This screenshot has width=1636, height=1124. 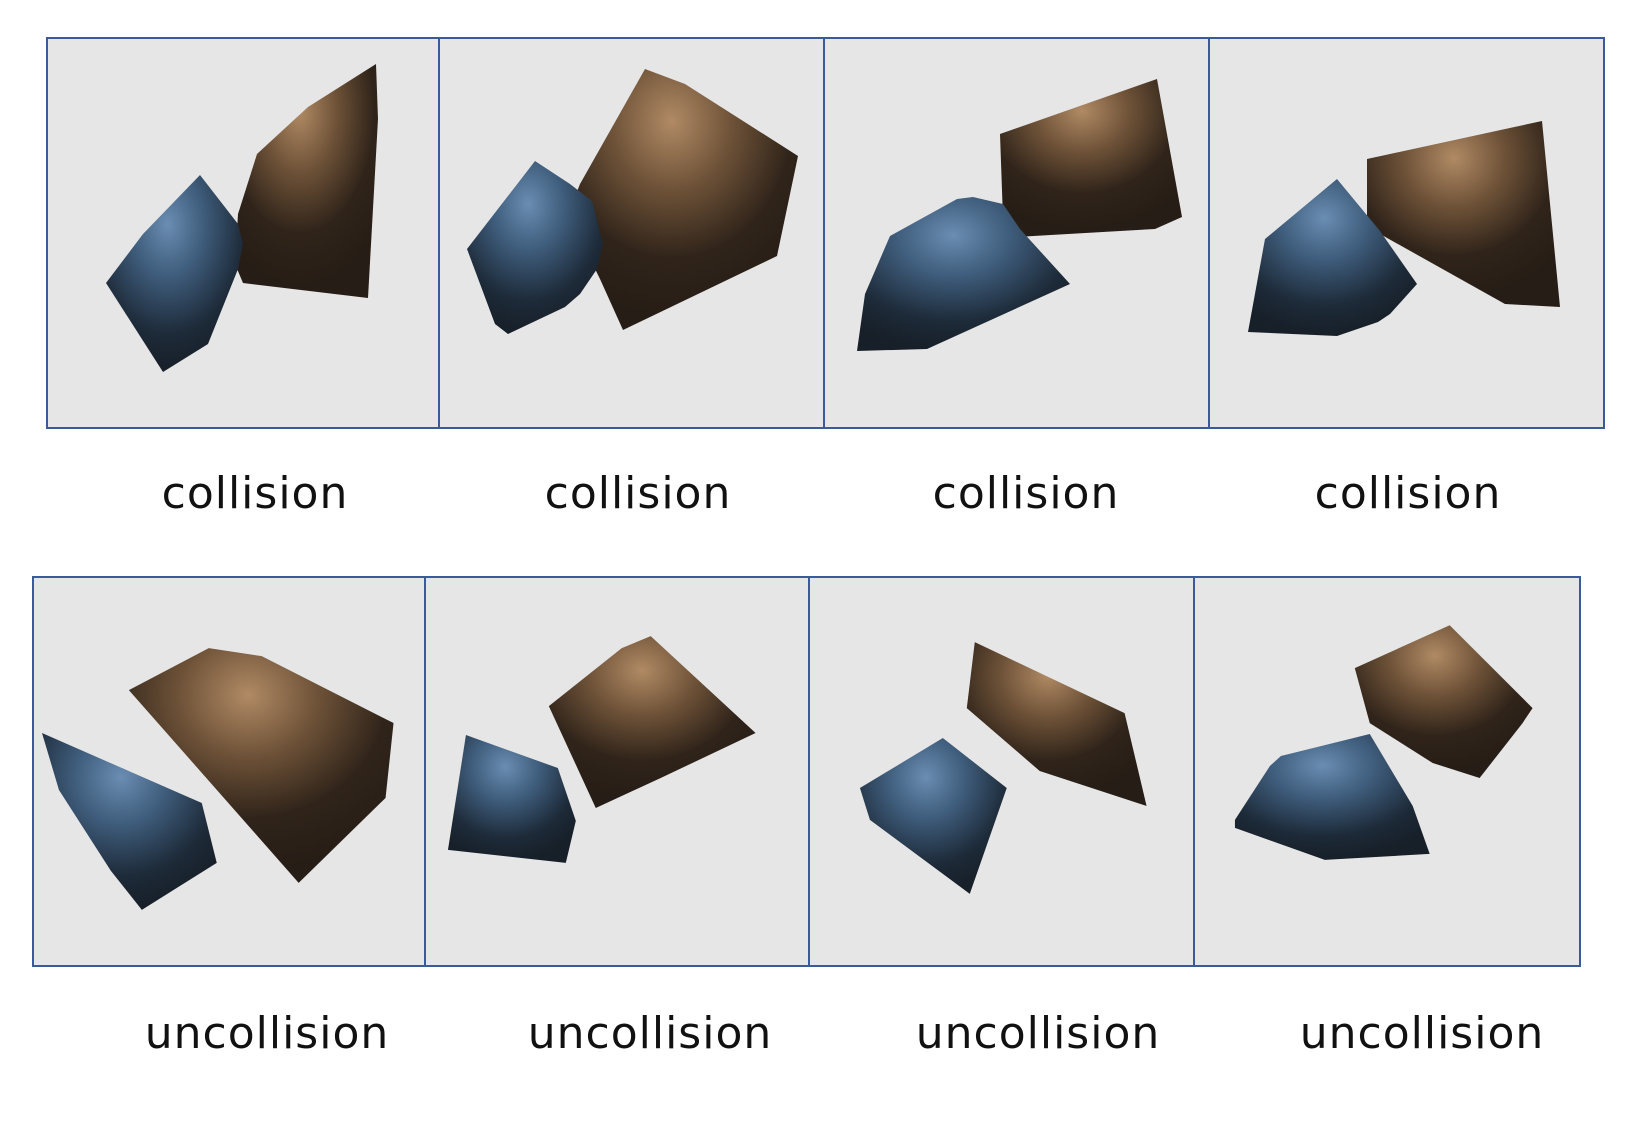 What do you see at coordinates (255, 493) in the screenshot?
I see `collision-label-1: collision` at bounding box center [255, 493].